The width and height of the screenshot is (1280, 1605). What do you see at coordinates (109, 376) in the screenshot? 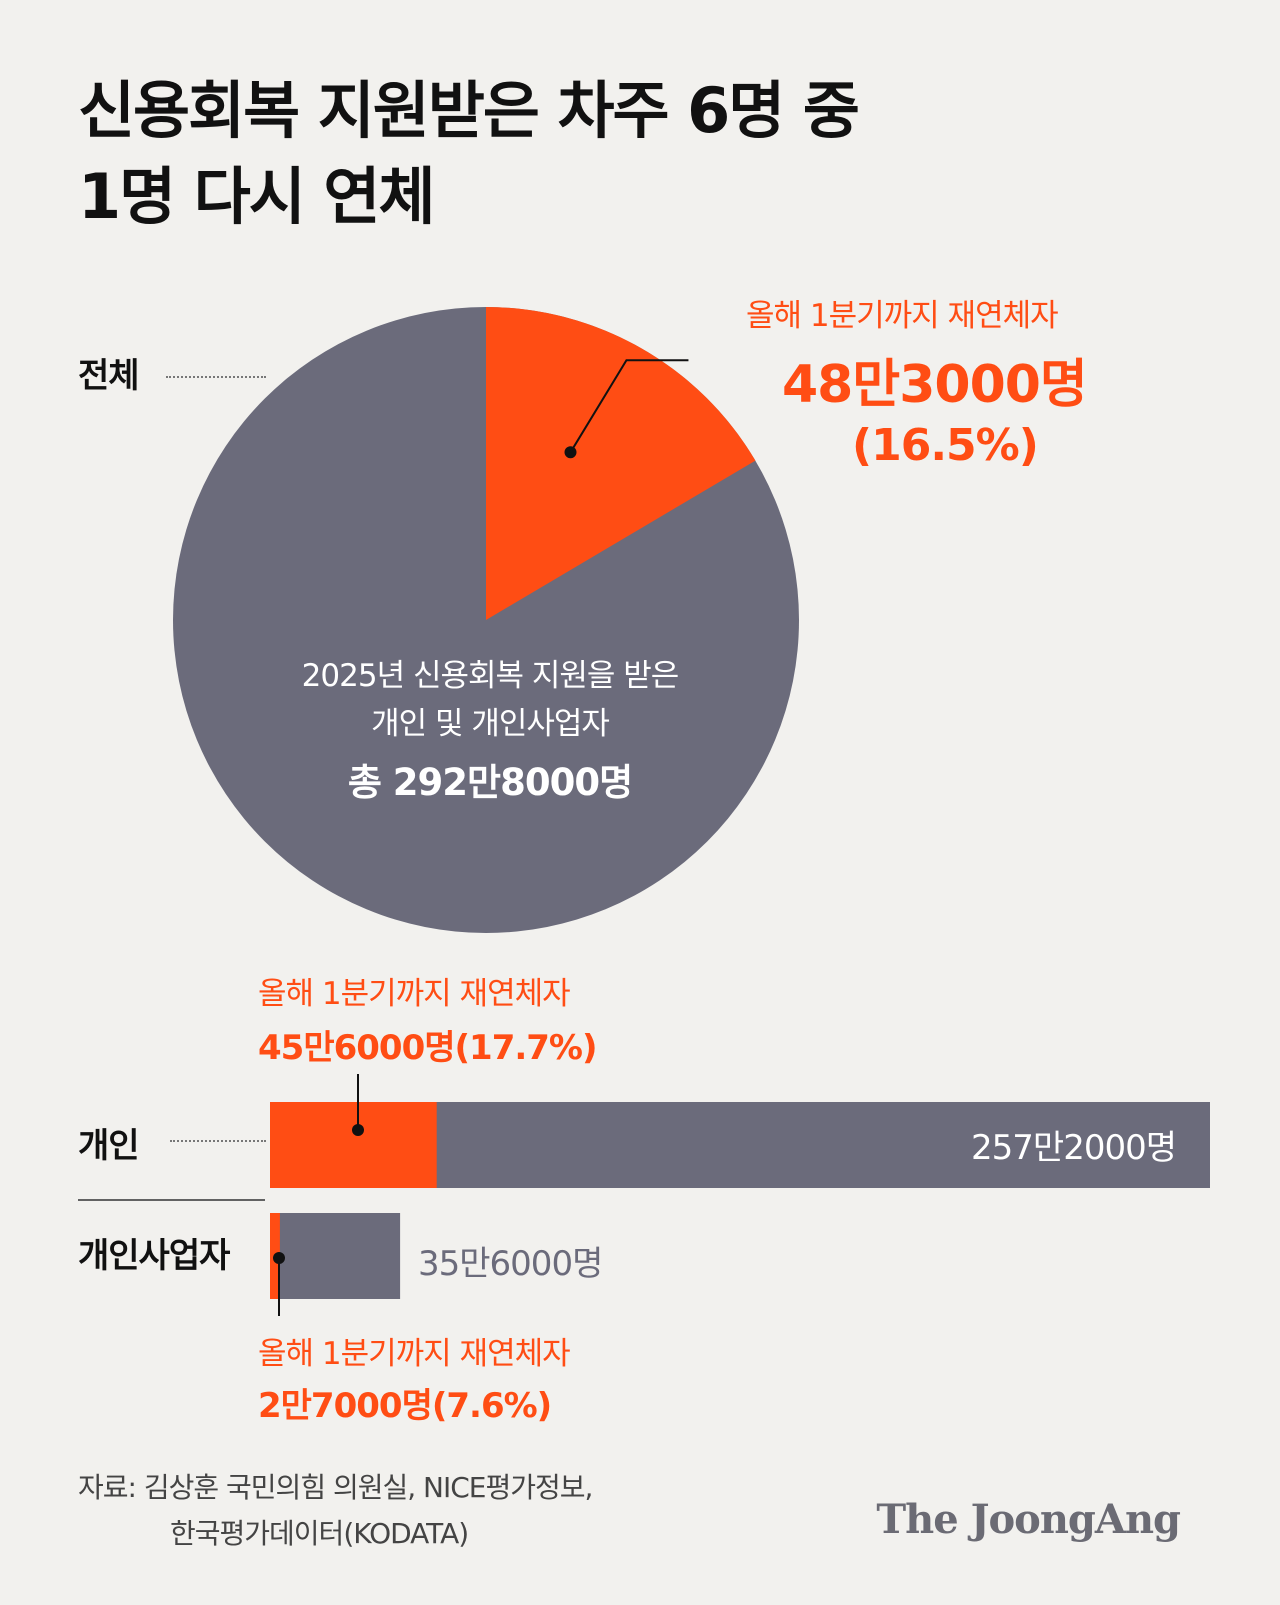
I see `label-total: 전체` at bounding box center [109, 376].